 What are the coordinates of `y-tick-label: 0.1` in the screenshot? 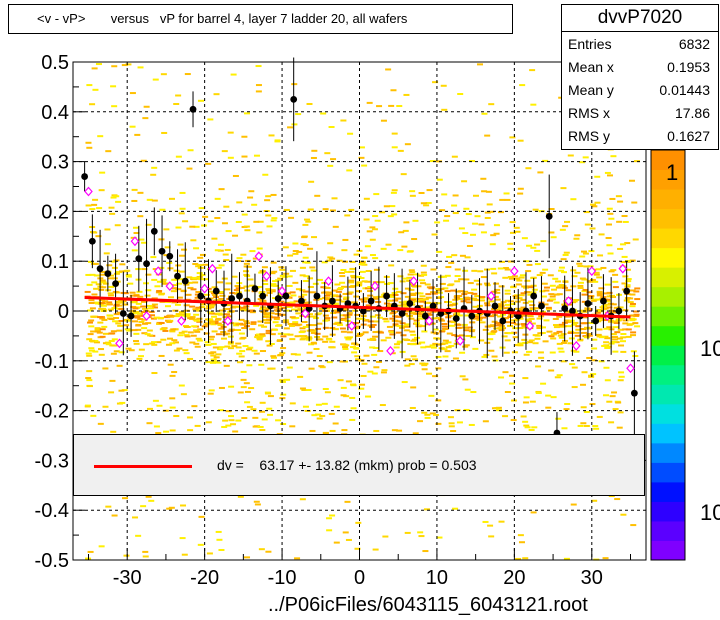 It's located at (55, 262).